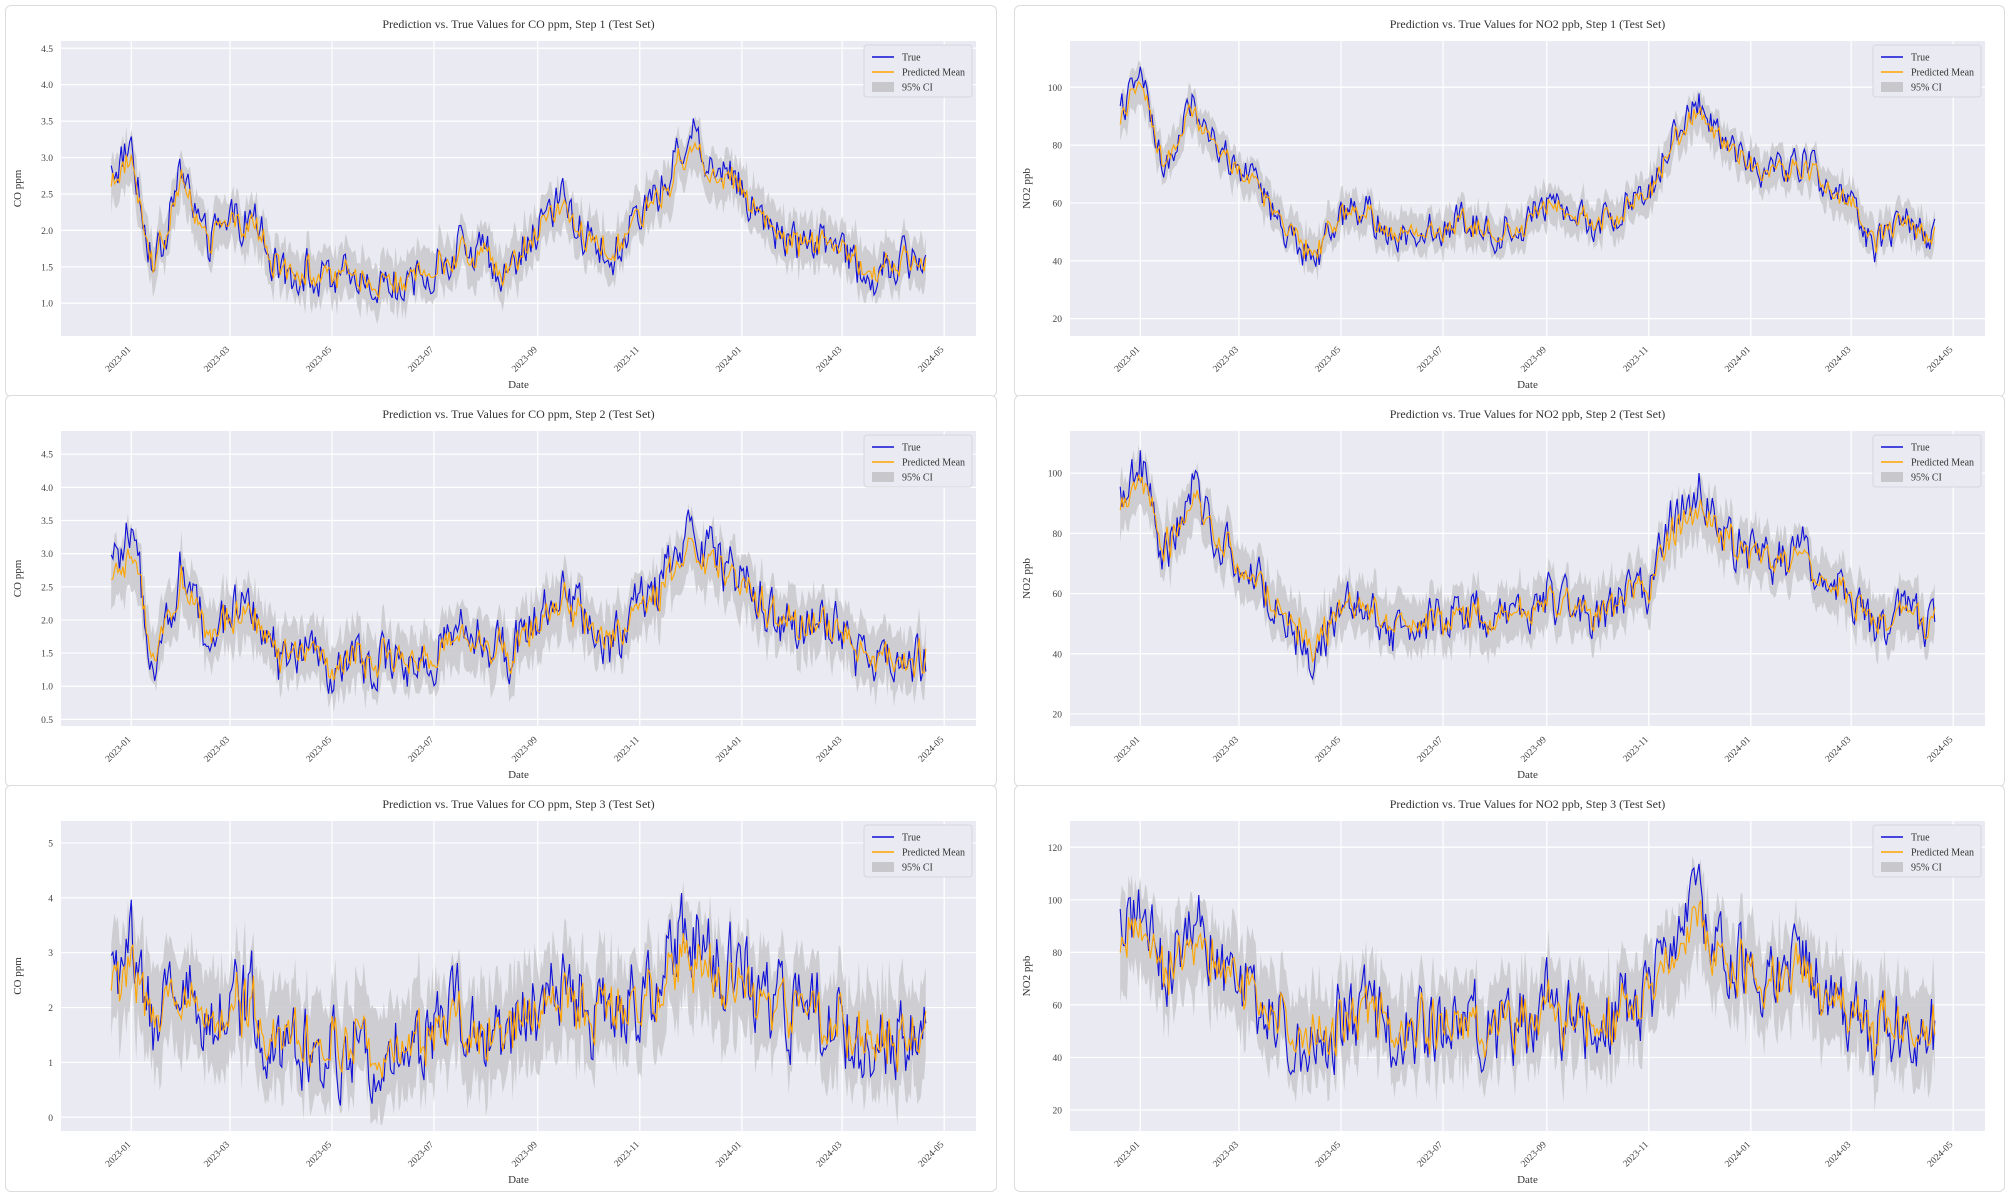 The image size is (2008, 1195). What do you see at coordinates (50, 1064) in the screenshot?
I see `y-tick-label: 1` at bounding box center [50, 1064].